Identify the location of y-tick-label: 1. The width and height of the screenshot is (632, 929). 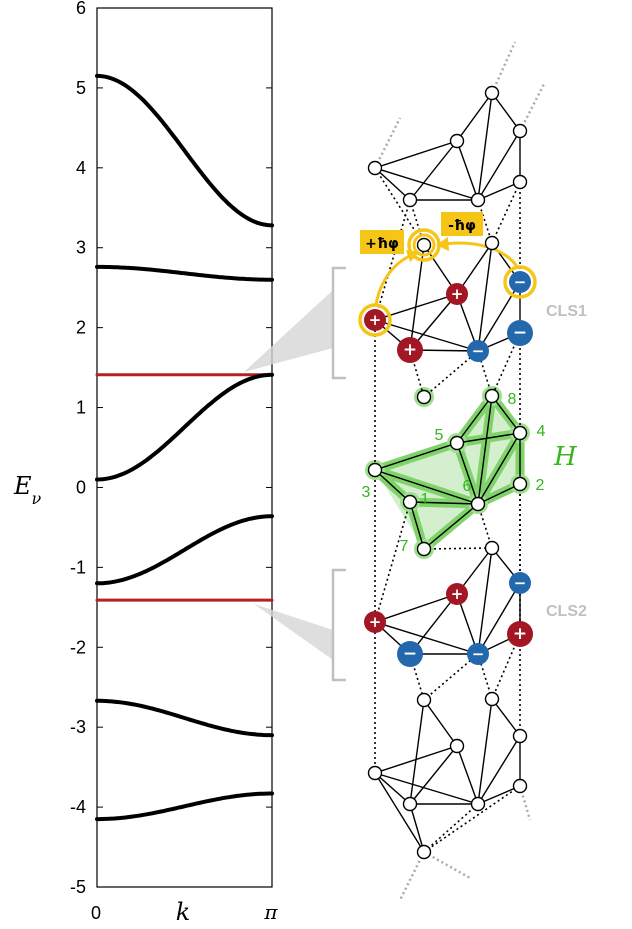
(81, 408).